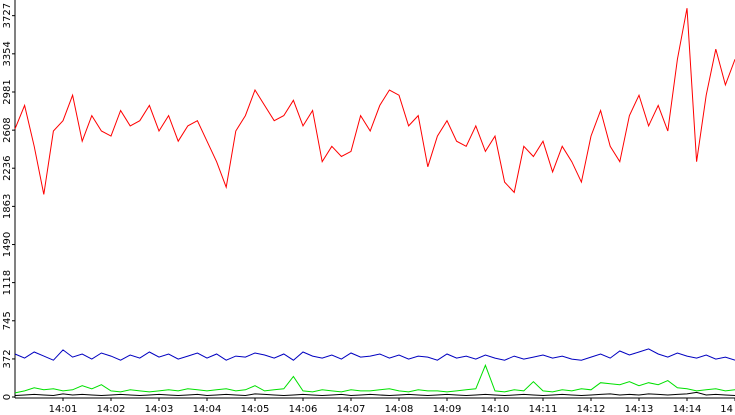 Image resolution: width=735 pixels, height=415 pixels. Describe the element at coordinates (687, 409) in the screenshot. I see `x-tick-label: 14:14` at that location.